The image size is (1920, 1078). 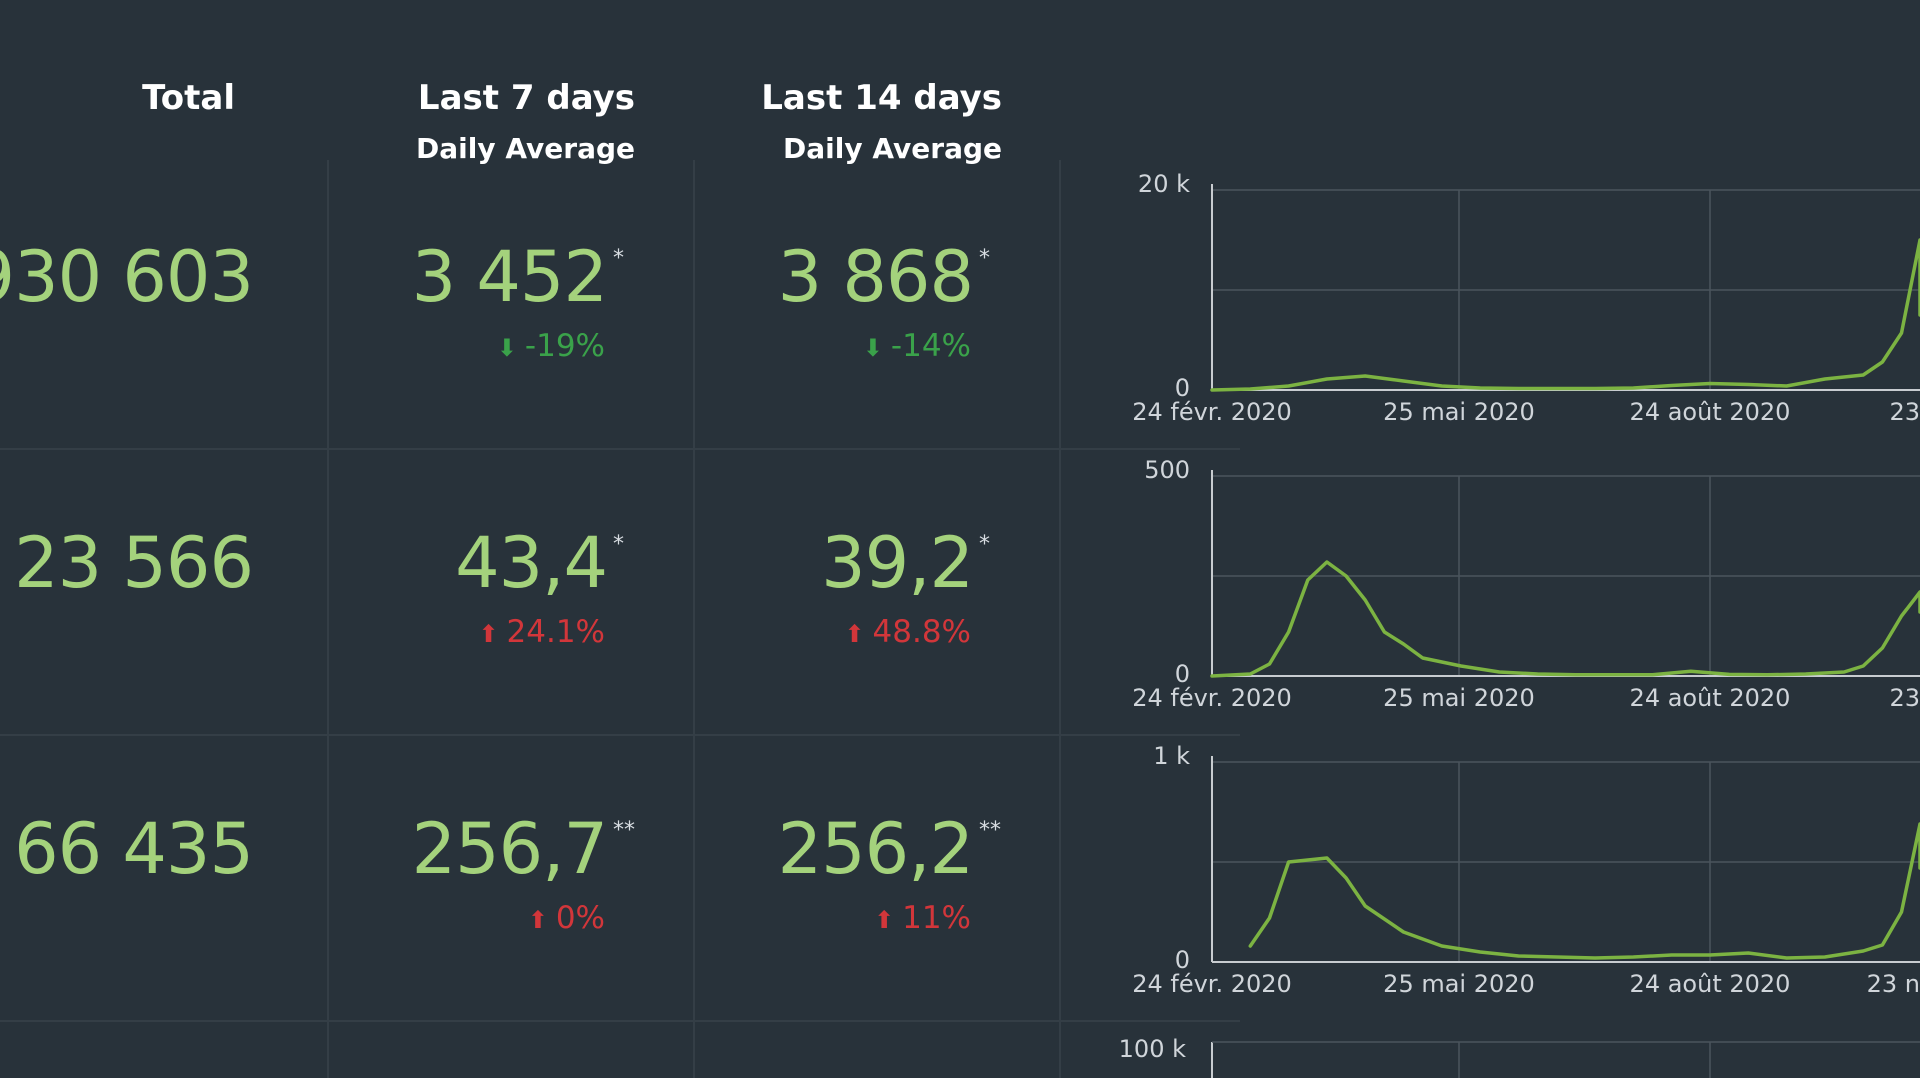 I want to click on header-last-14-title: Last 14 days, so click(x=881, y=98).